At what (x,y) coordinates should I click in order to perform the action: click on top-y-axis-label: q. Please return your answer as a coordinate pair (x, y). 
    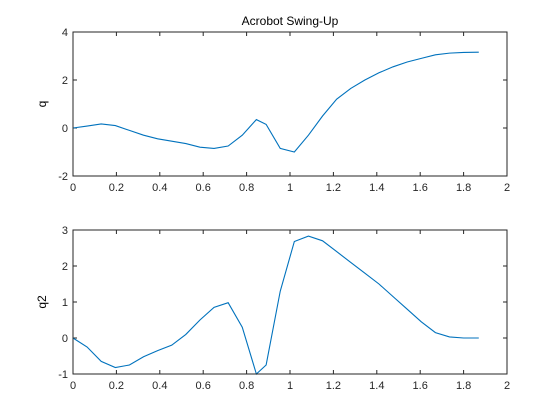
    Looking at the image, I should click on (42, 104).